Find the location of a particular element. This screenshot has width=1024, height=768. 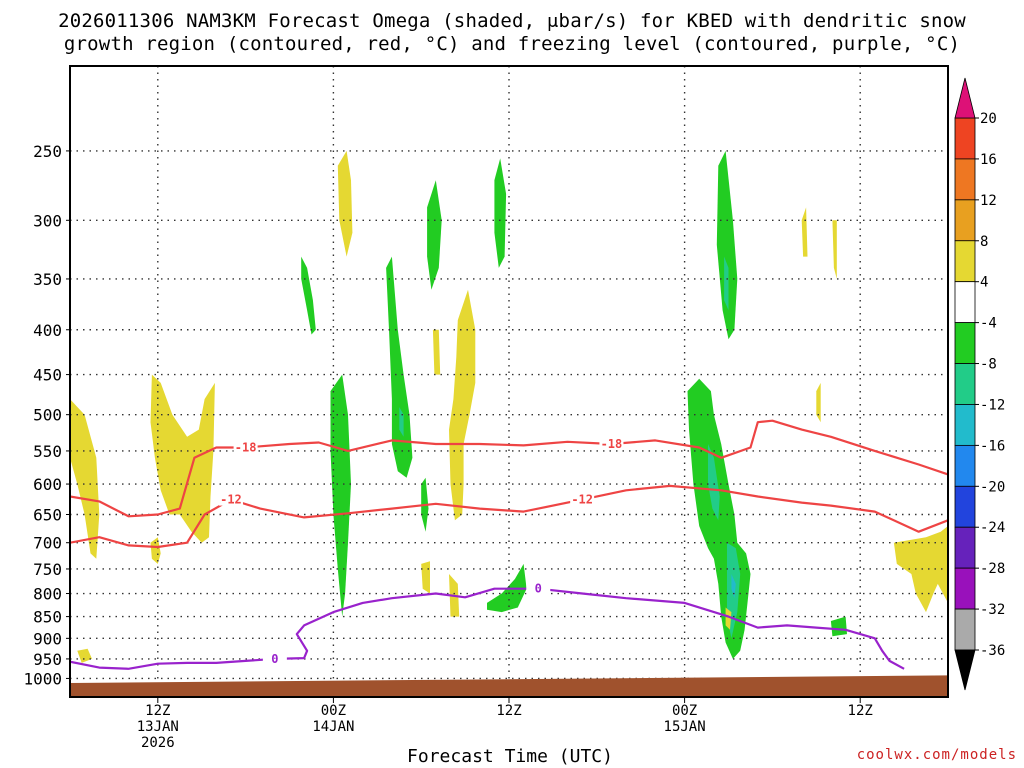

y-tick-label-250: 250 is located at coordinates (47, 151).